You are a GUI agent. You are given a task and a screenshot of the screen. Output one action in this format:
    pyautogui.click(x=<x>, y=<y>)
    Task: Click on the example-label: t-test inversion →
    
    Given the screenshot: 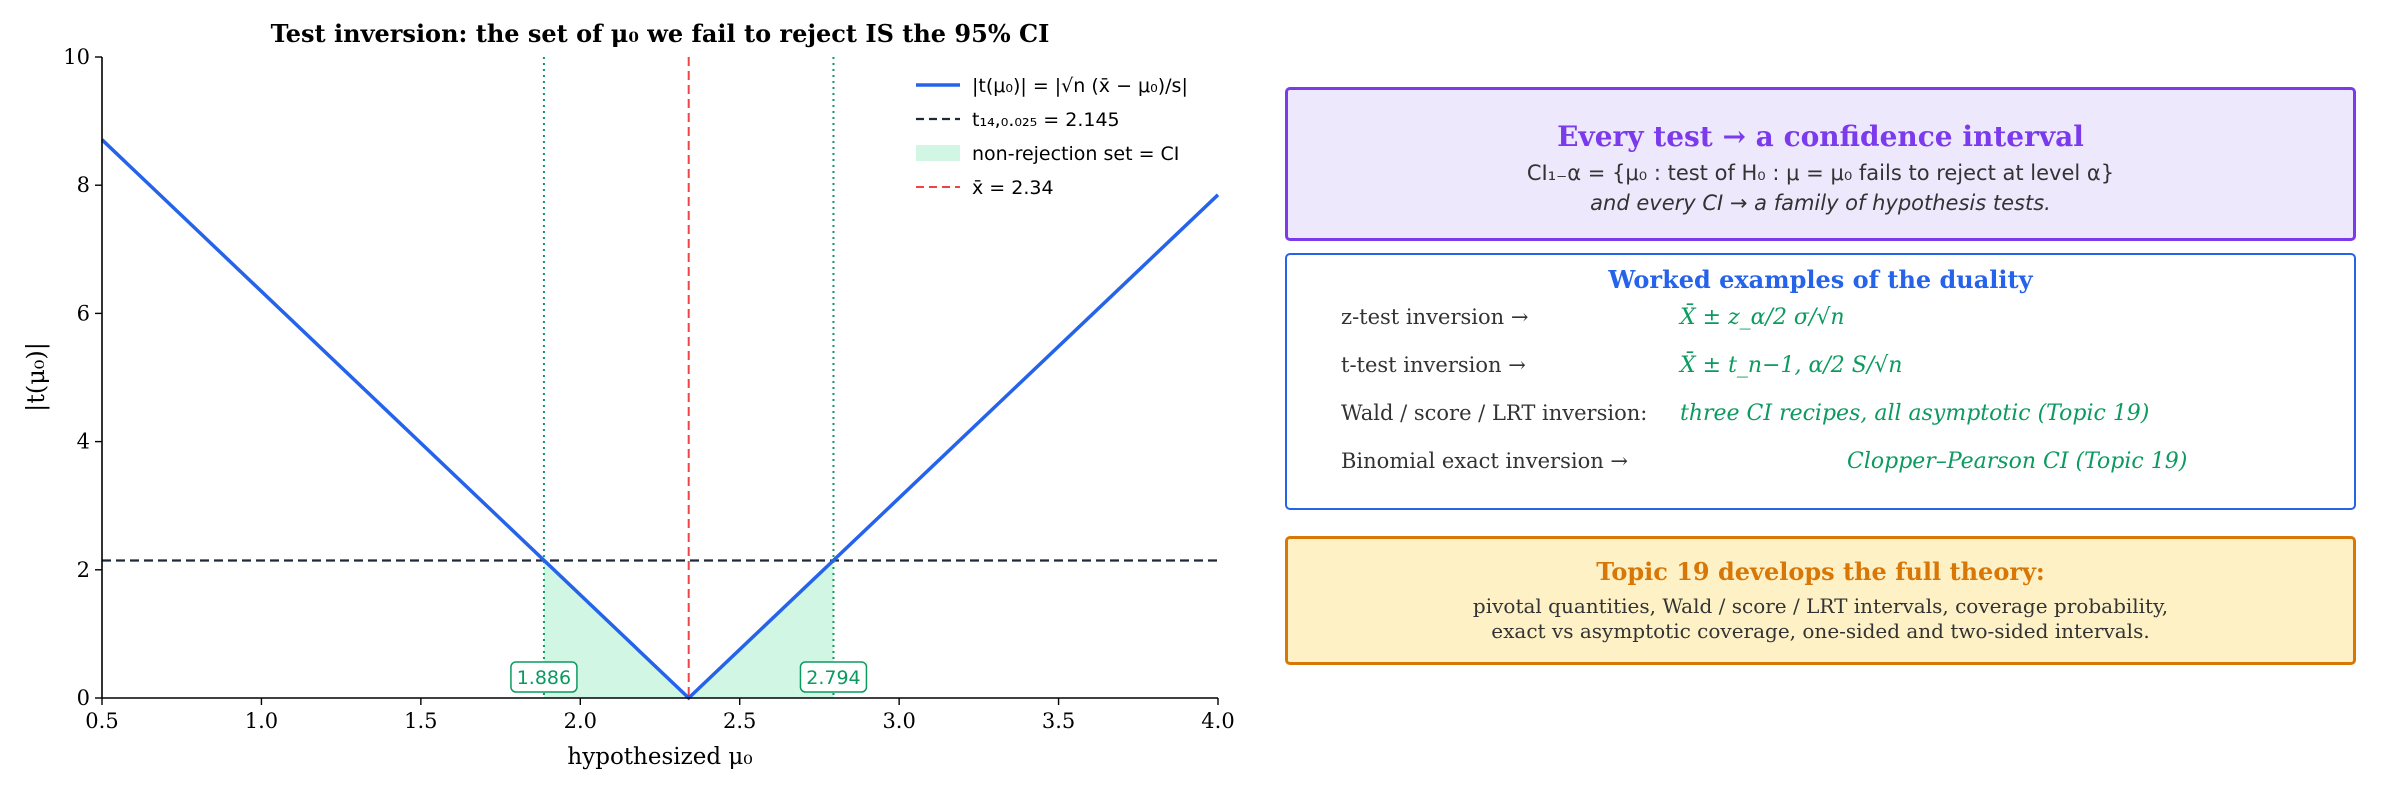 What is the action you would take?
    pyautogui.click(x=1433, y=365)
    